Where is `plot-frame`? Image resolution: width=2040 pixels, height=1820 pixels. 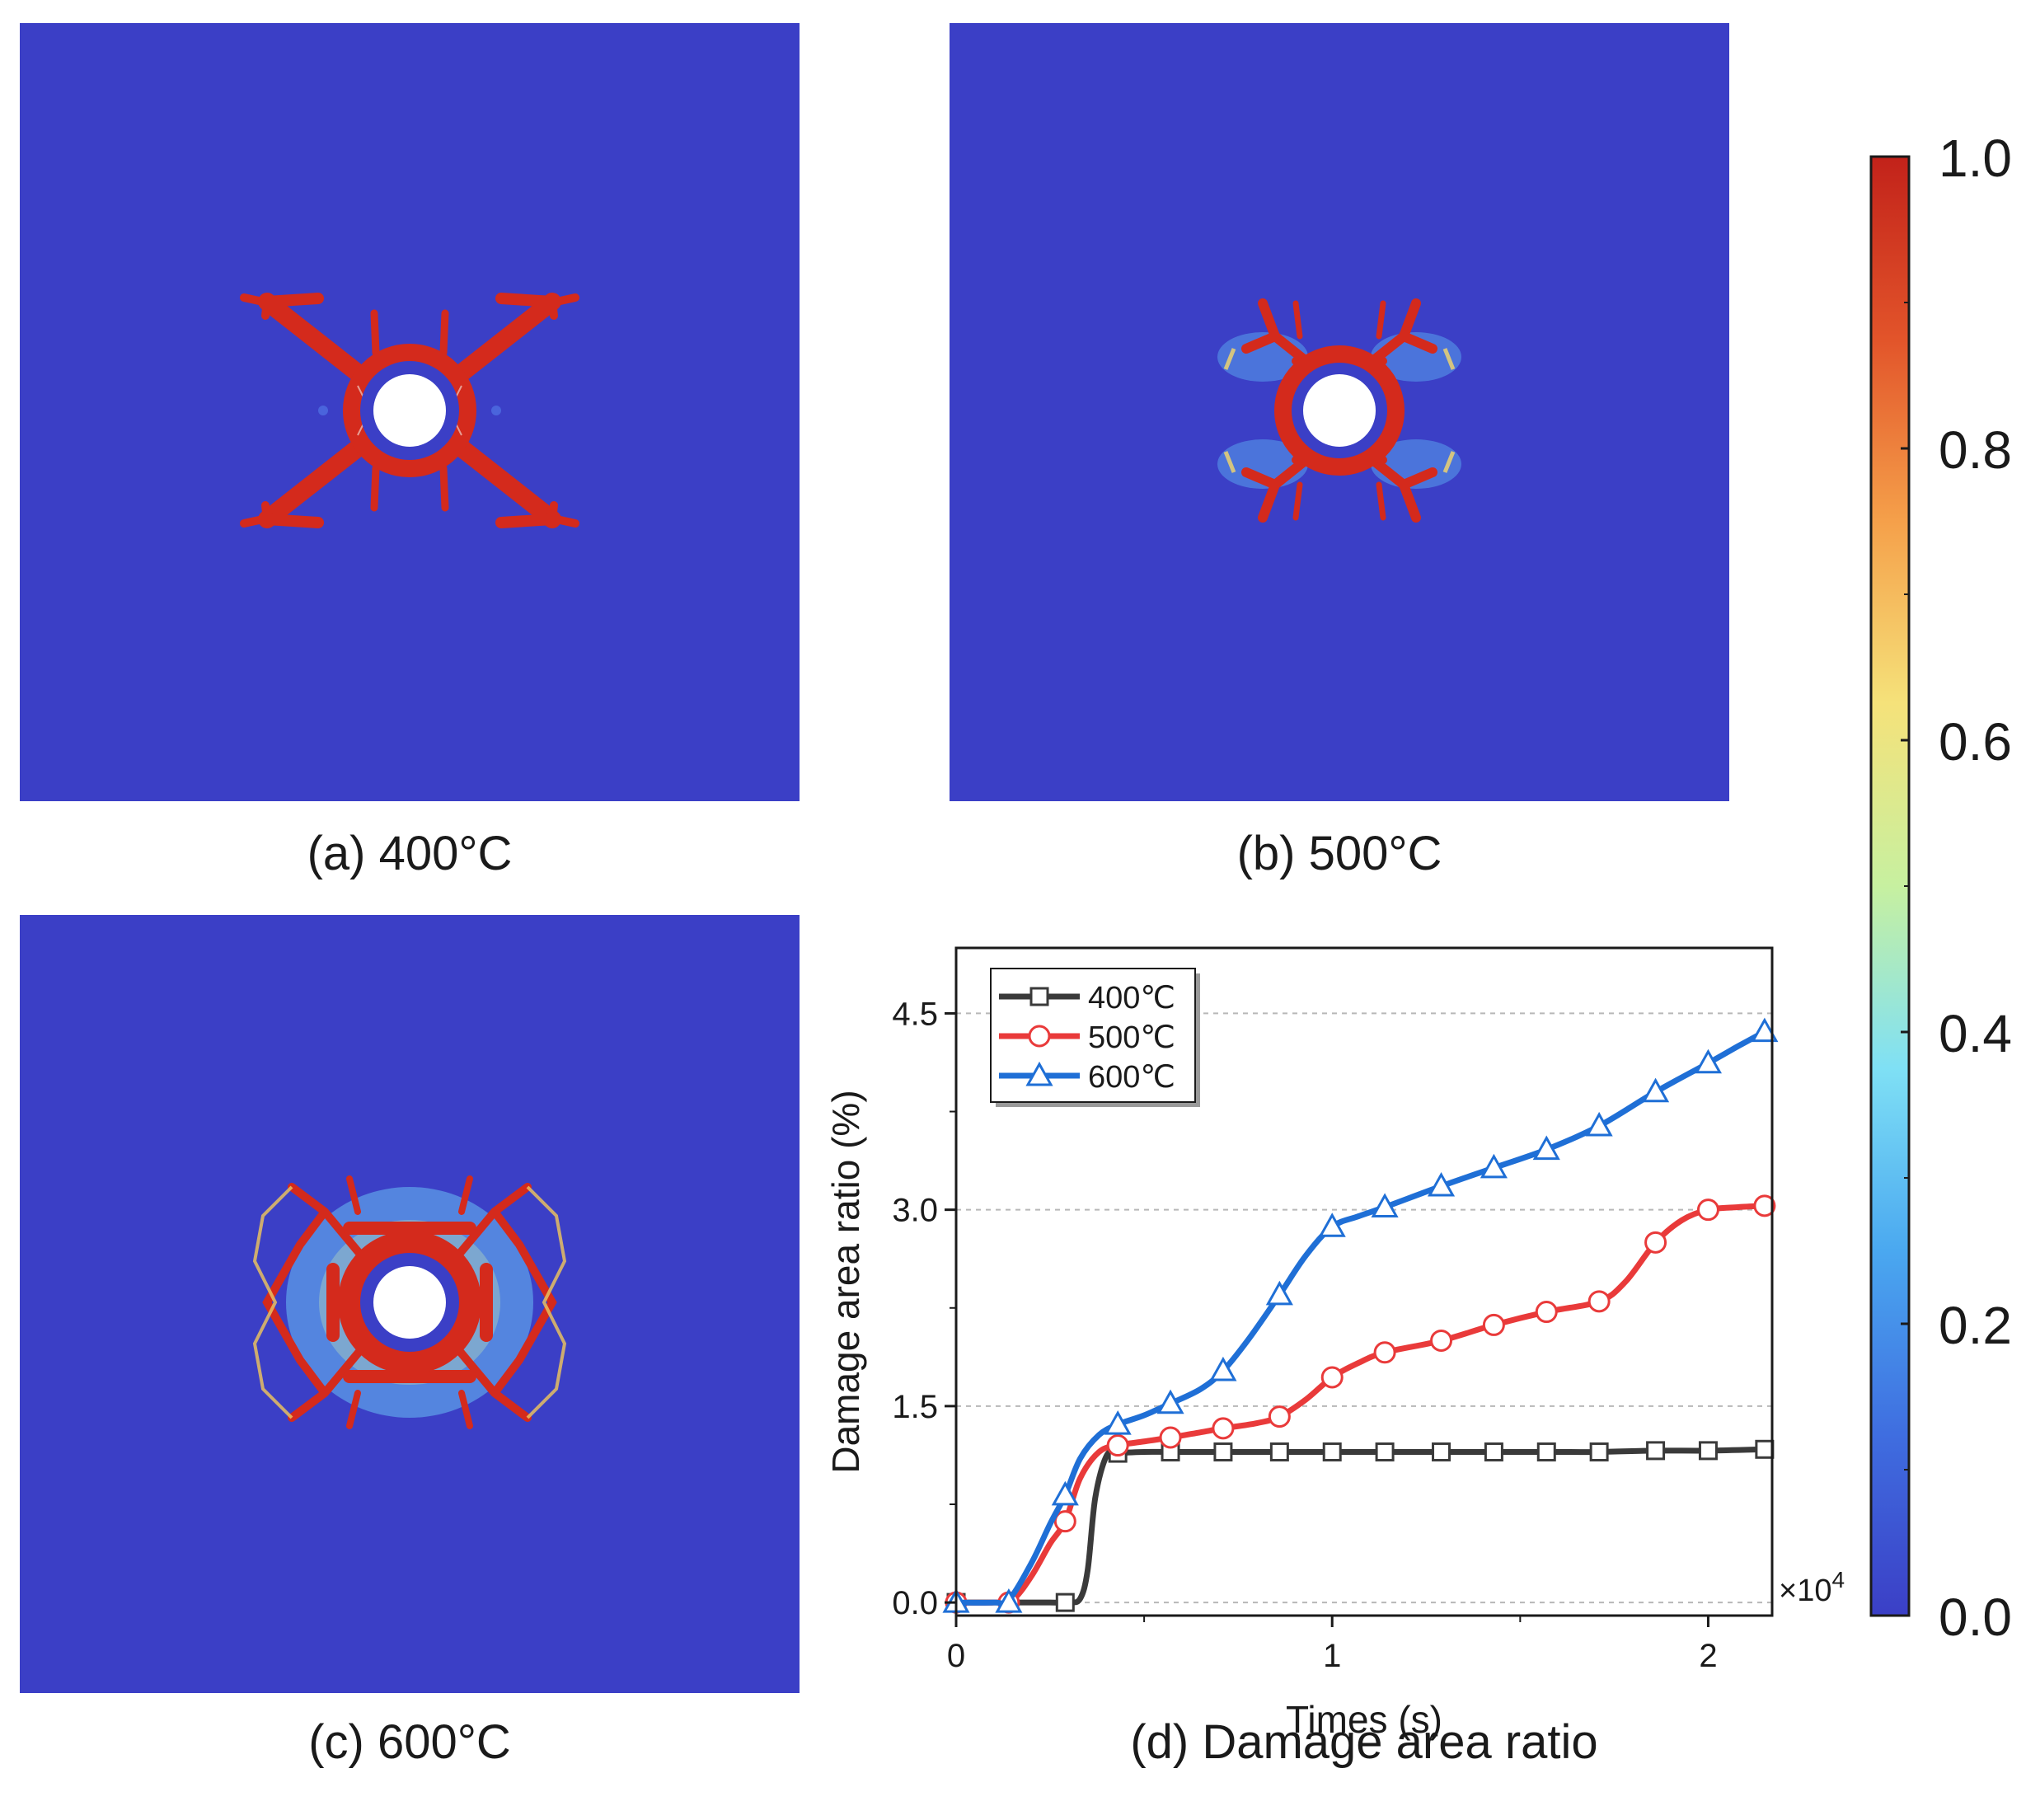 plot-frame is located at coordinates (1364, 1281).